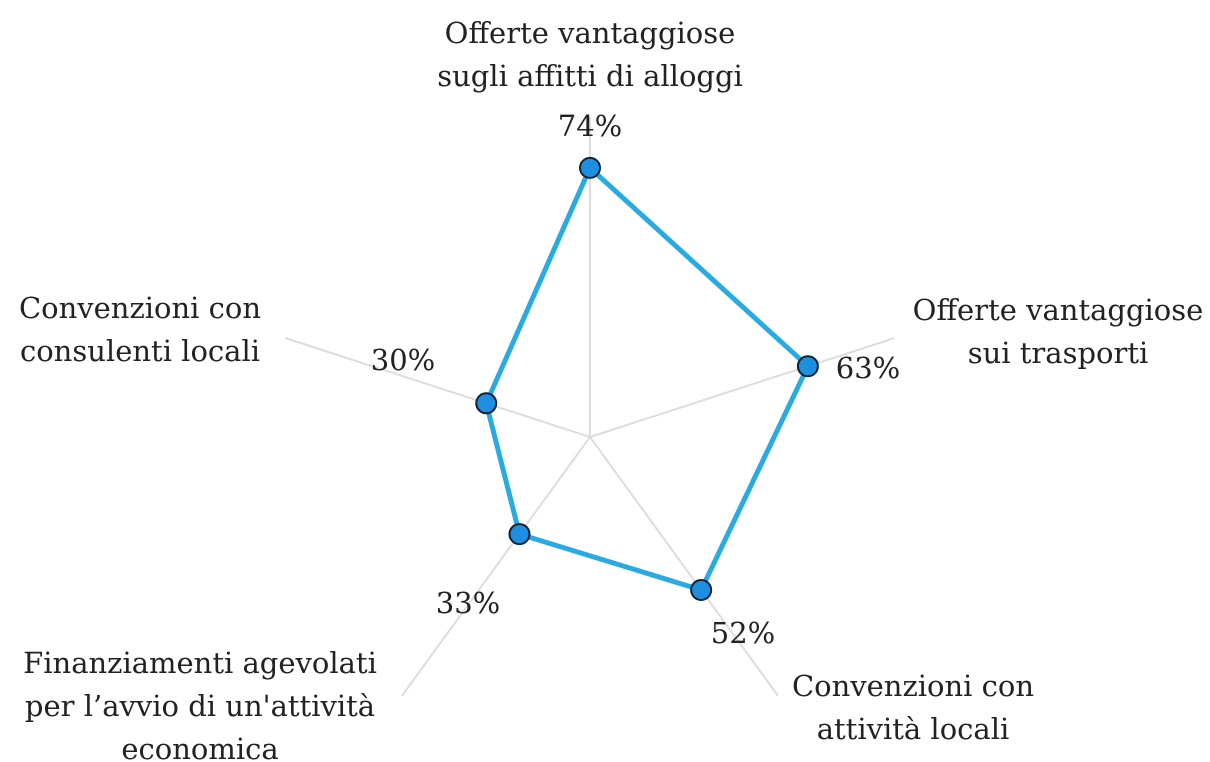 The height and width of the screenshot is (762, 1210). Describe the element at coordinates (200, 706) in the screenshot. I see `category-label: per l’avvio di un'attività` at that location.